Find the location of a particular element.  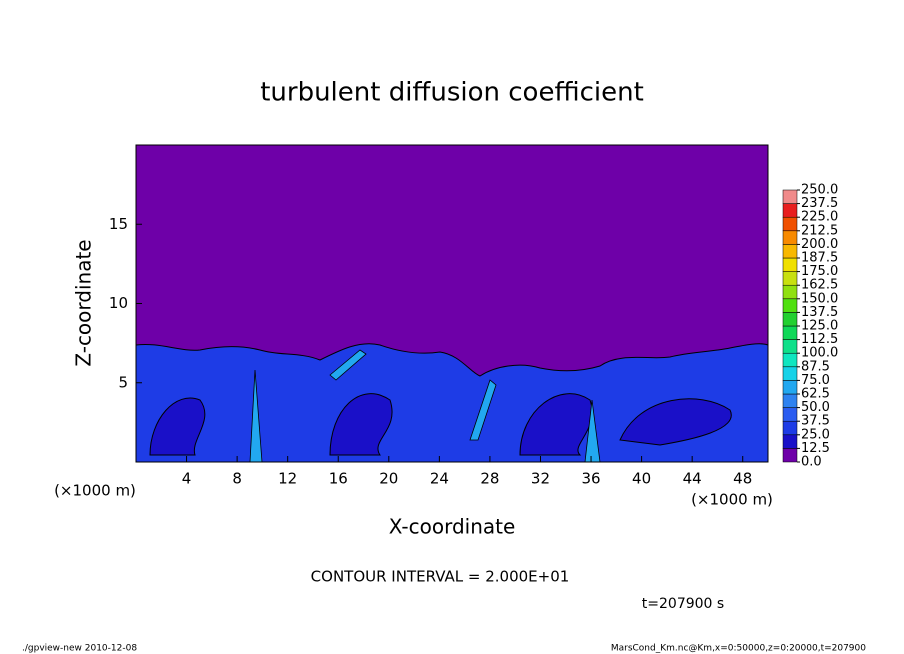

colorbar-label: 0.0 is located at coordinates (811, 462).